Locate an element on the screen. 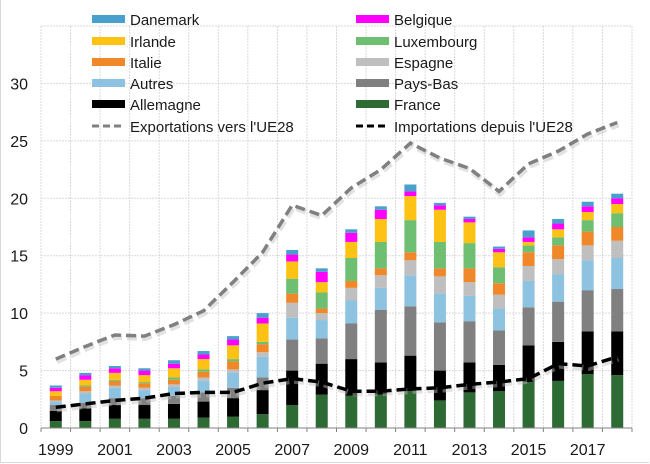  bar-segment-autres-2011 is located at coordinates (410, 291).